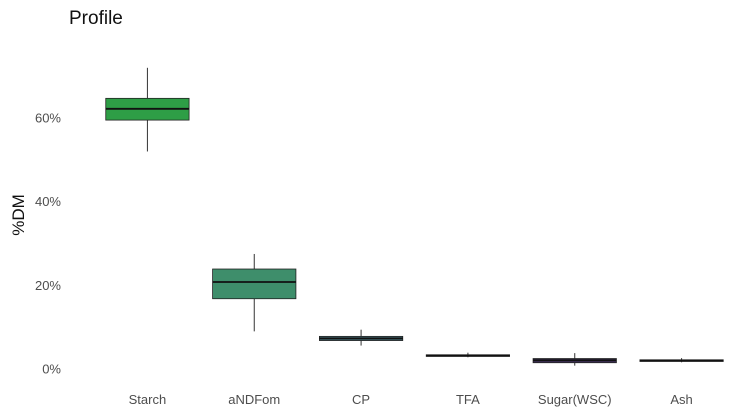 The width and height of the screenshot is (735, 414). What do you see at coordinates (681, 360) in the screenshot?
I see `box-ash` at bounding box center [681, 360].